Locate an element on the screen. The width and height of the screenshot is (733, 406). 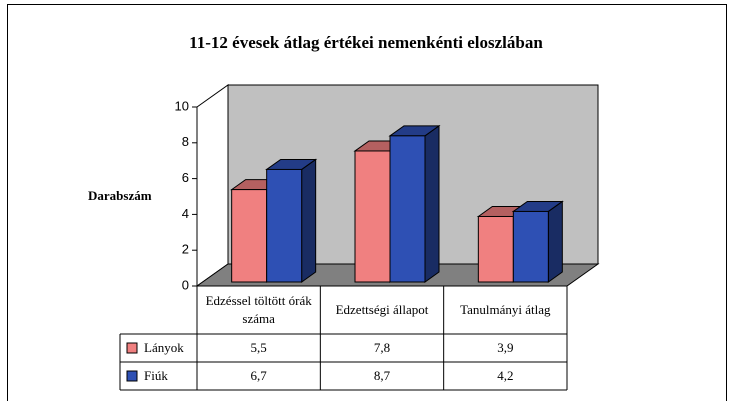
data-label: 4,2 is located at coordinates (505, 375).